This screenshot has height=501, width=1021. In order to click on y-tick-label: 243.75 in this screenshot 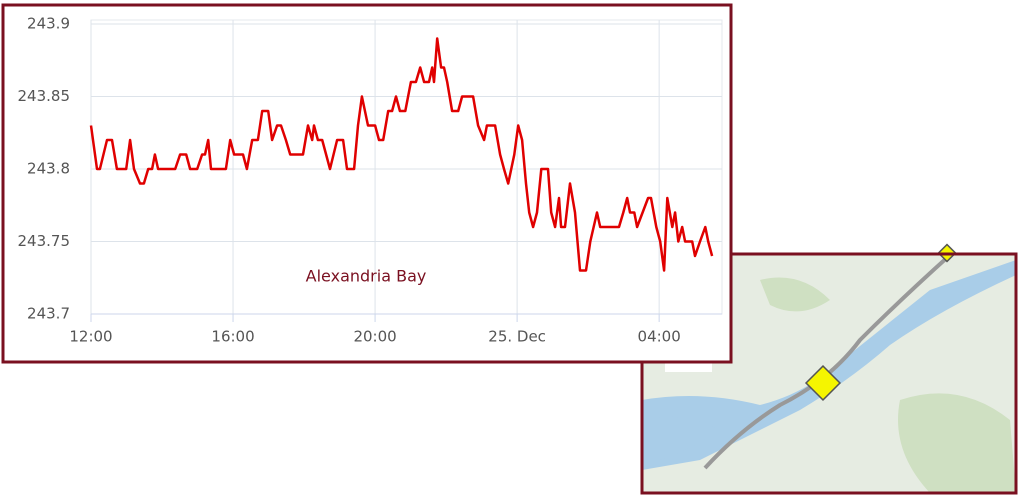, I will do `click(44, 241)`.